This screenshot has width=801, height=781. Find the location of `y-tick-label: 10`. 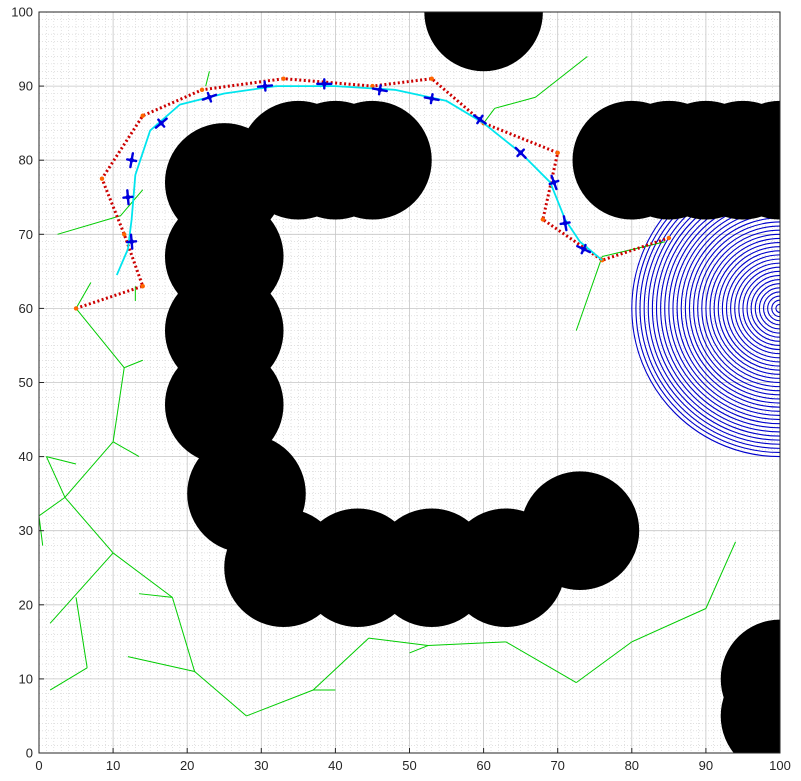

y-tick-label: 10 is located at coordinates (26, 678).